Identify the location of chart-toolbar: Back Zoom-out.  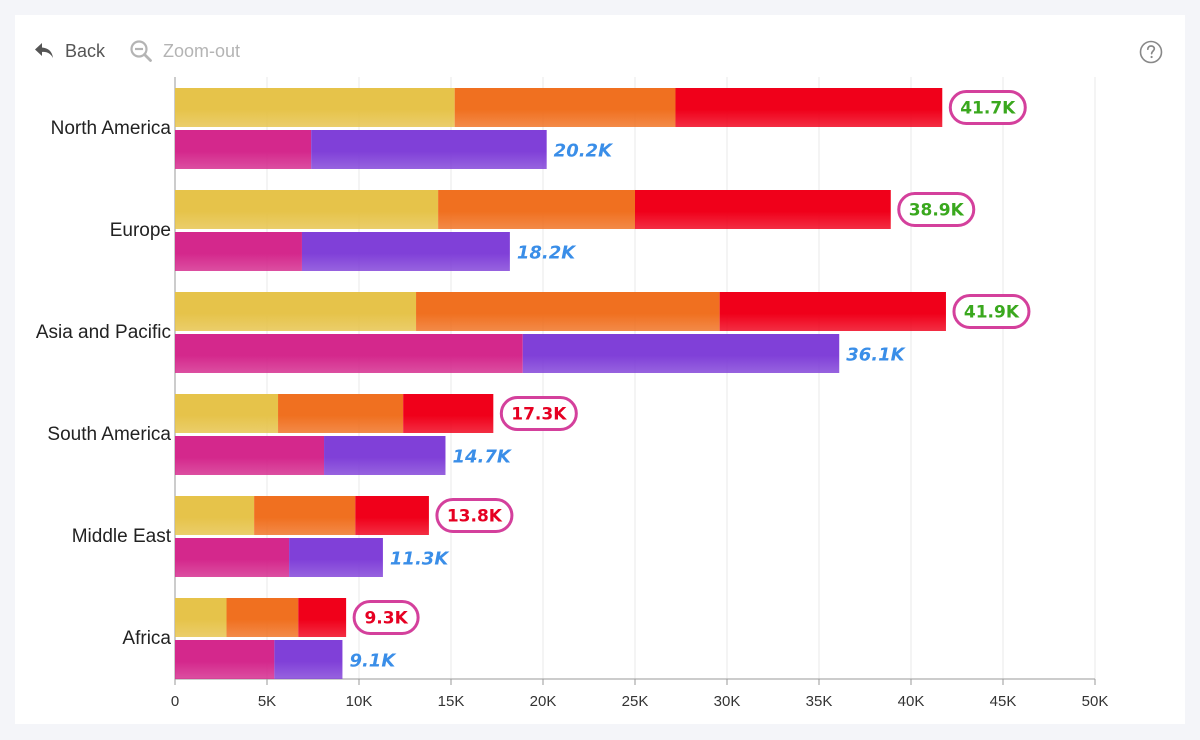
(600, 50).